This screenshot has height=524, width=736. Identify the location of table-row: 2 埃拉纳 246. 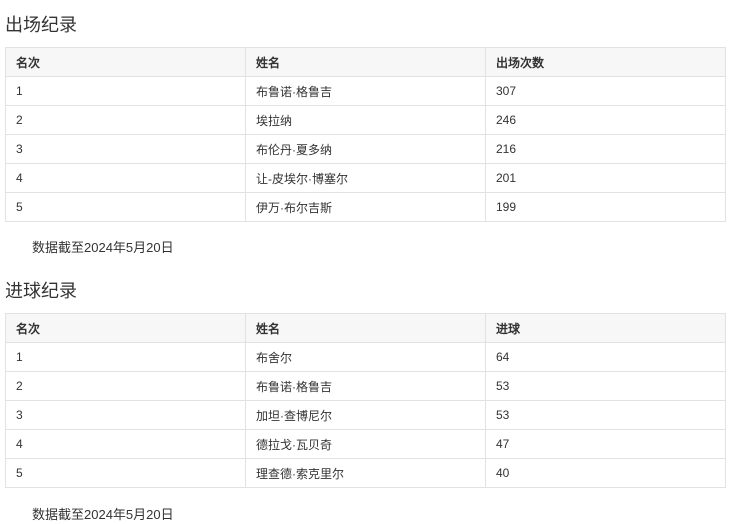
(365, 120).